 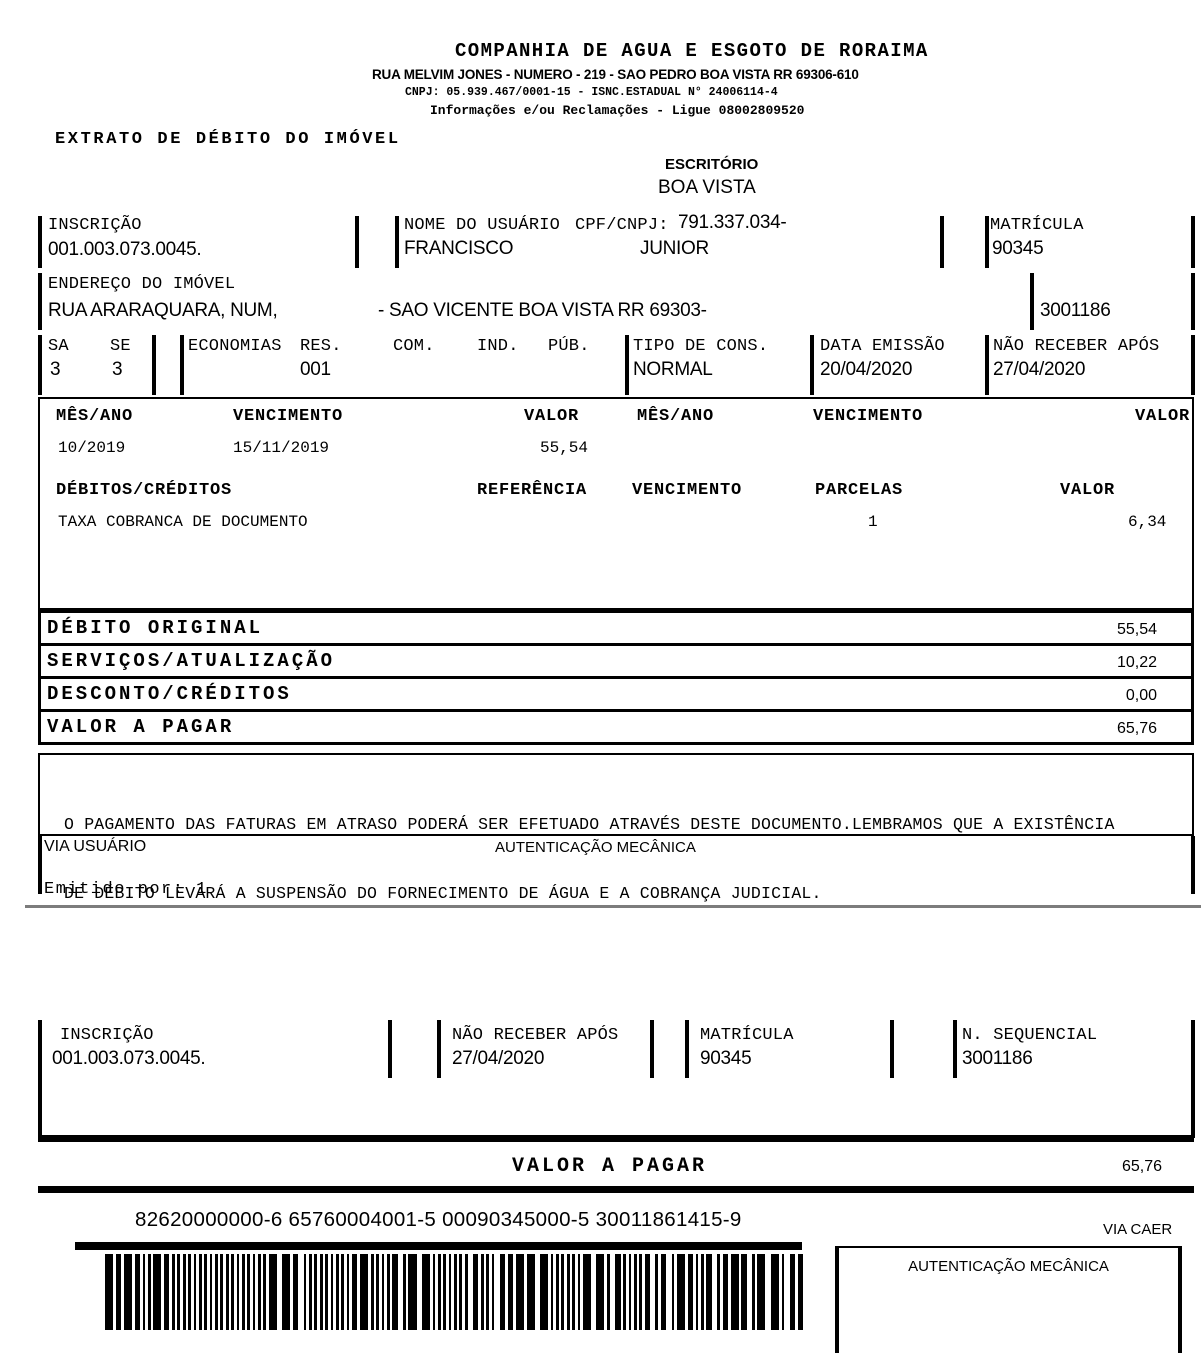 I want to click on stub-inscricao-value: 001.003.073.0045., so click(x=129, y=1058).